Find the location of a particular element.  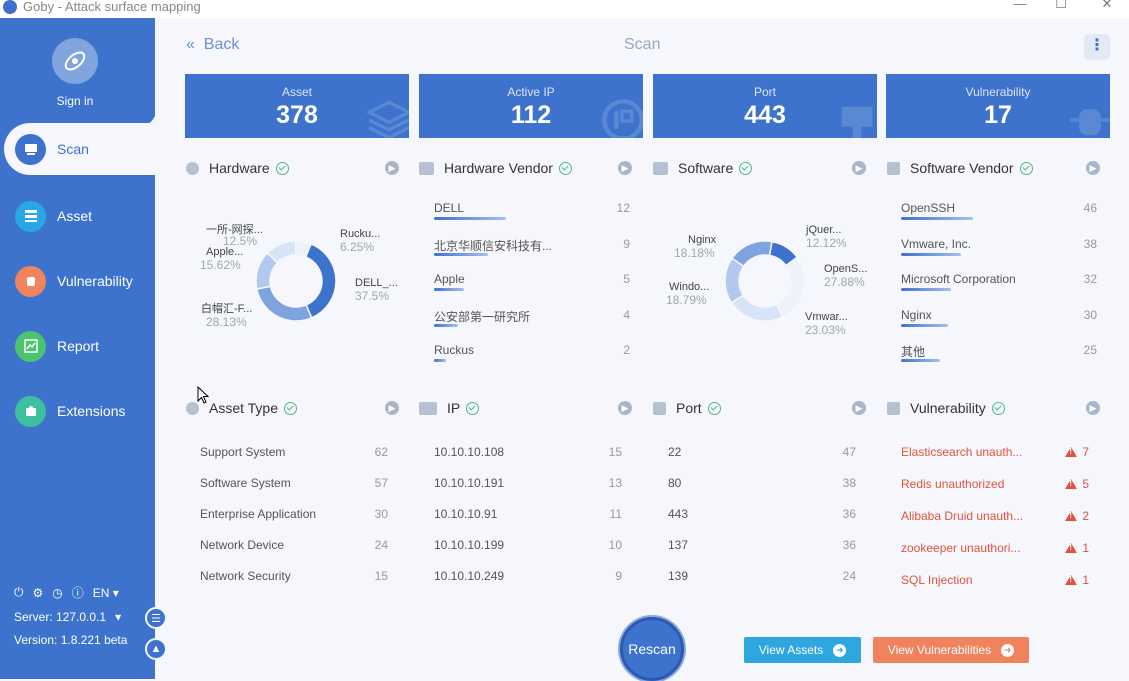

list-item: 137 36 is located at coordinates (762, 553).